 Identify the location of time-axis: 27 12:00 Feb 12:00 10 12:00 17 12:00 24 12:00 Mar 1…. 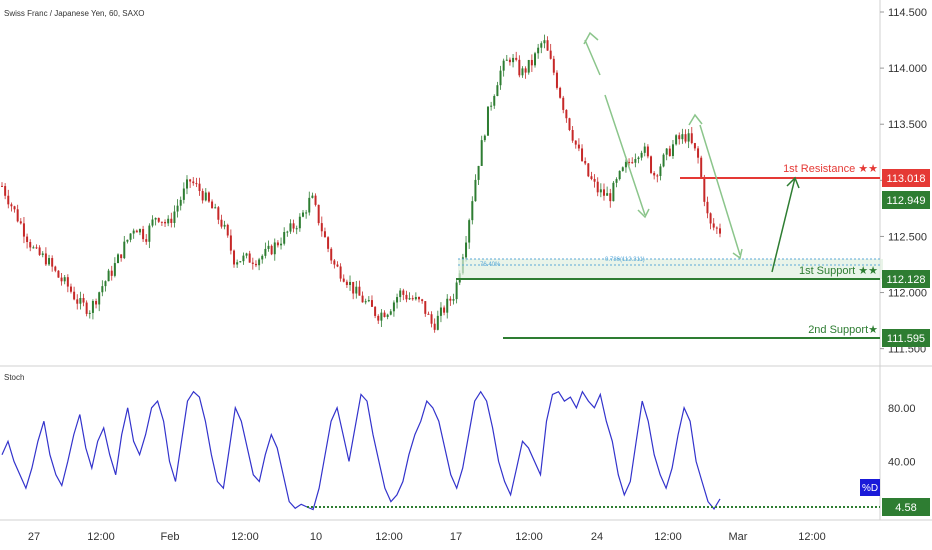
(427, 537).